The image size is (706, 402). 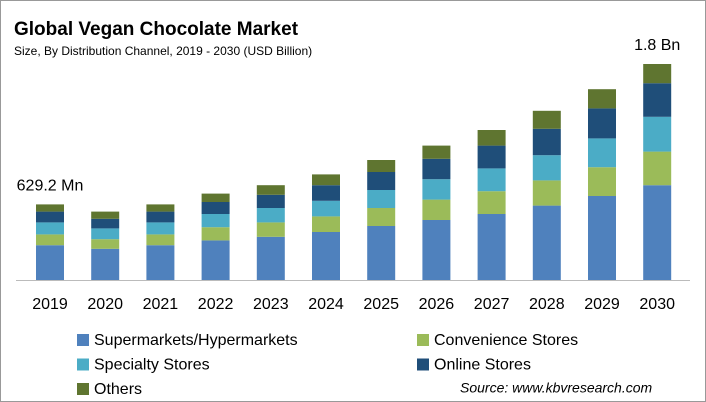 What do you see at coordinates (326, 304) in the screenshot?
I see `x-tick-label: 2024` at bounding box center [326, 304].